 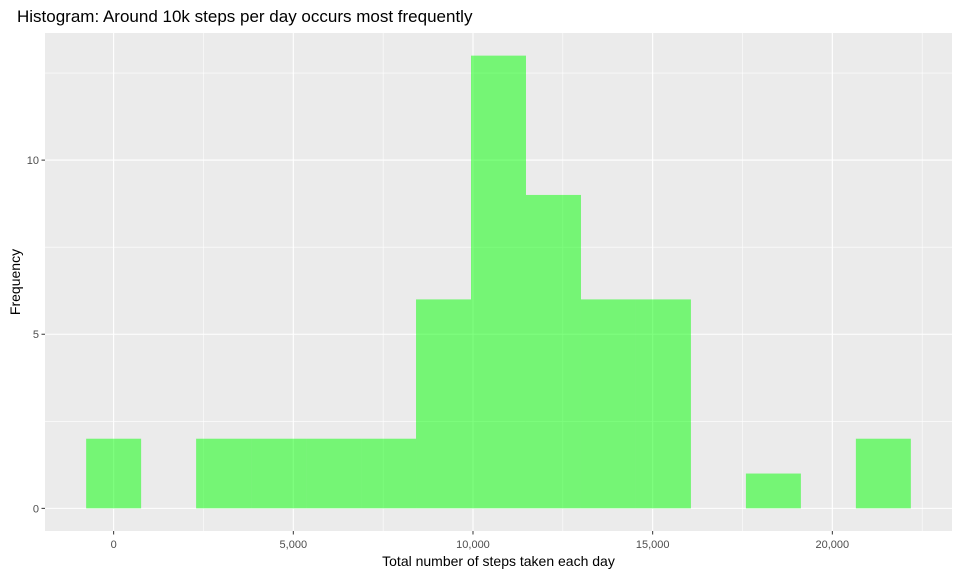 What do you see at coordinates (15, 282) in the screenshot?
I see `y-axis-title: Frequency` at bounding box center [15, 282].